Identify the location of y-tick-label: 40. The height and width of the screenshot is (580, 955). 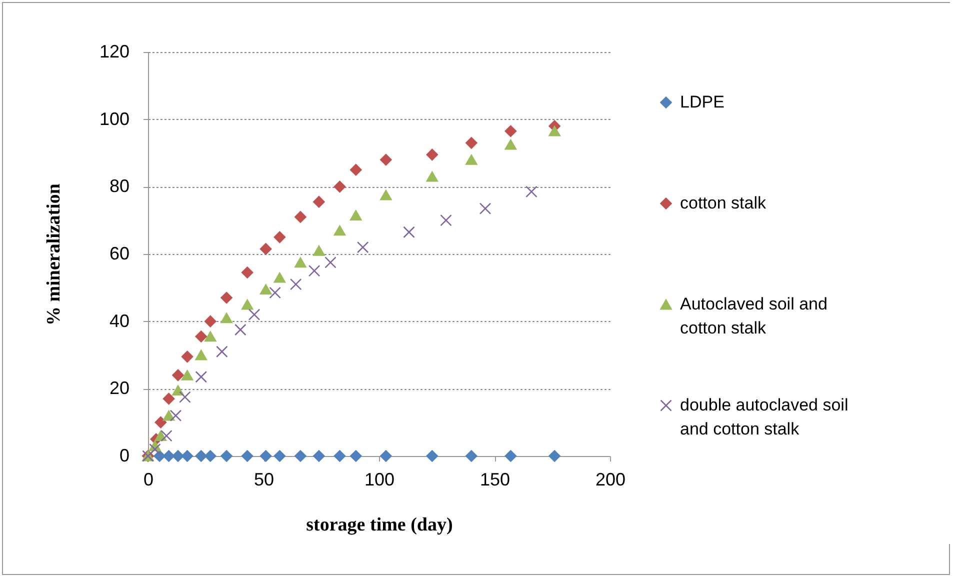
(119, 320).